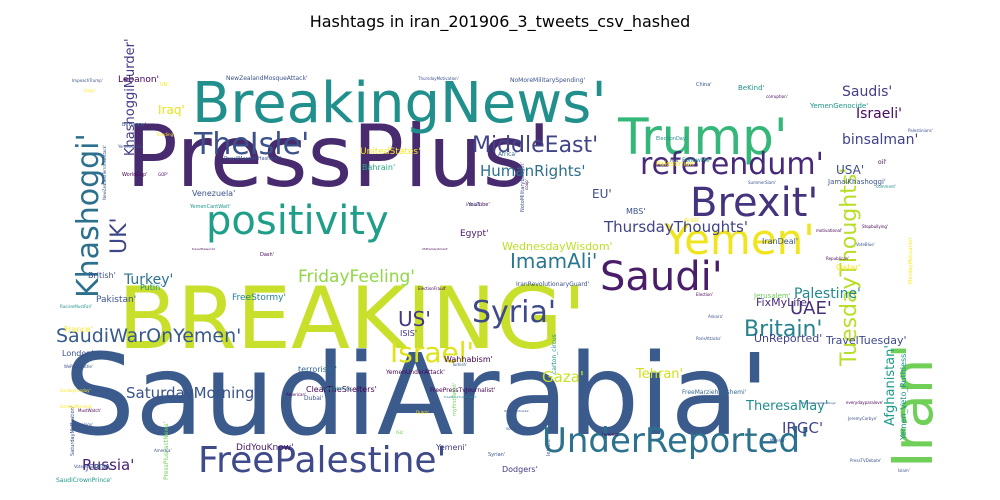  I want to click on word-20: Britain', so click(783, 329).